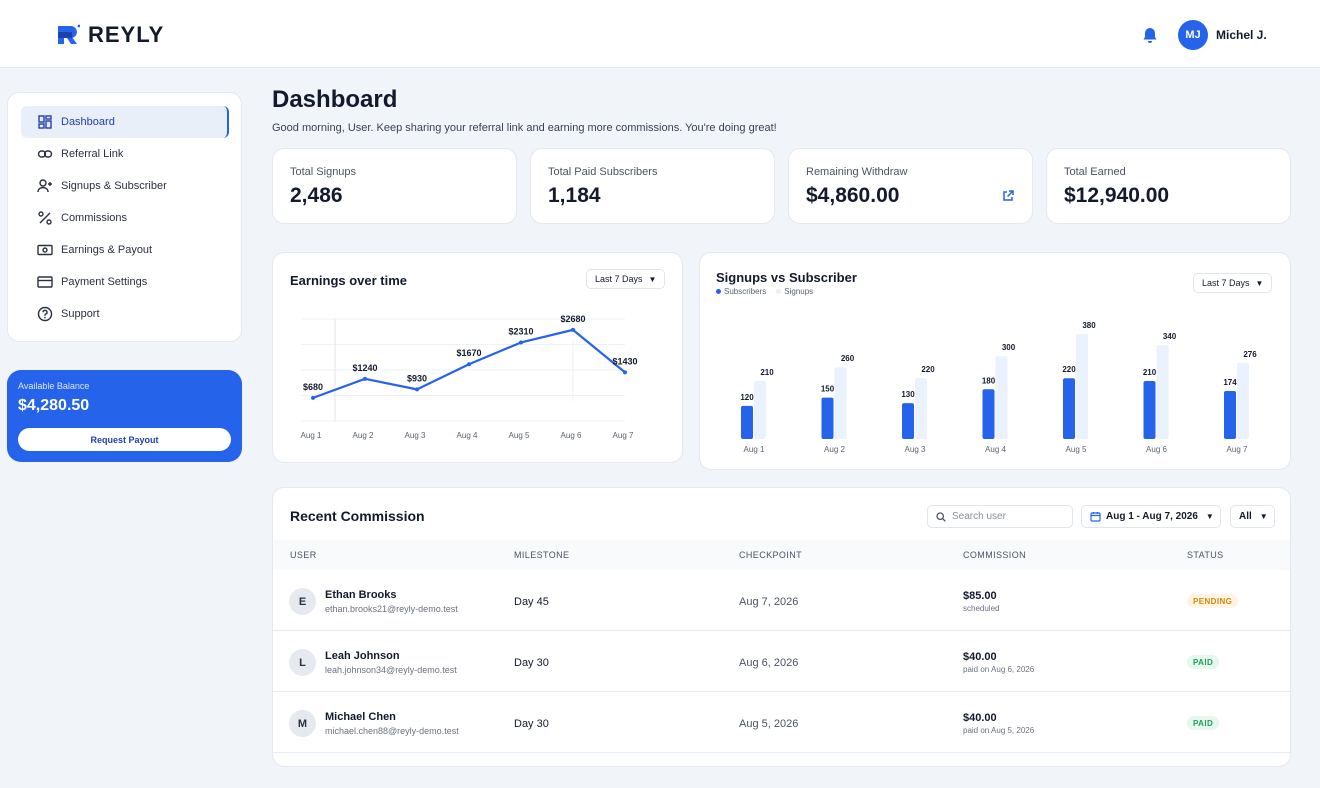  I want to click on earnings-range-dropdown: Last 7 Days ▼, so click(626, 279).